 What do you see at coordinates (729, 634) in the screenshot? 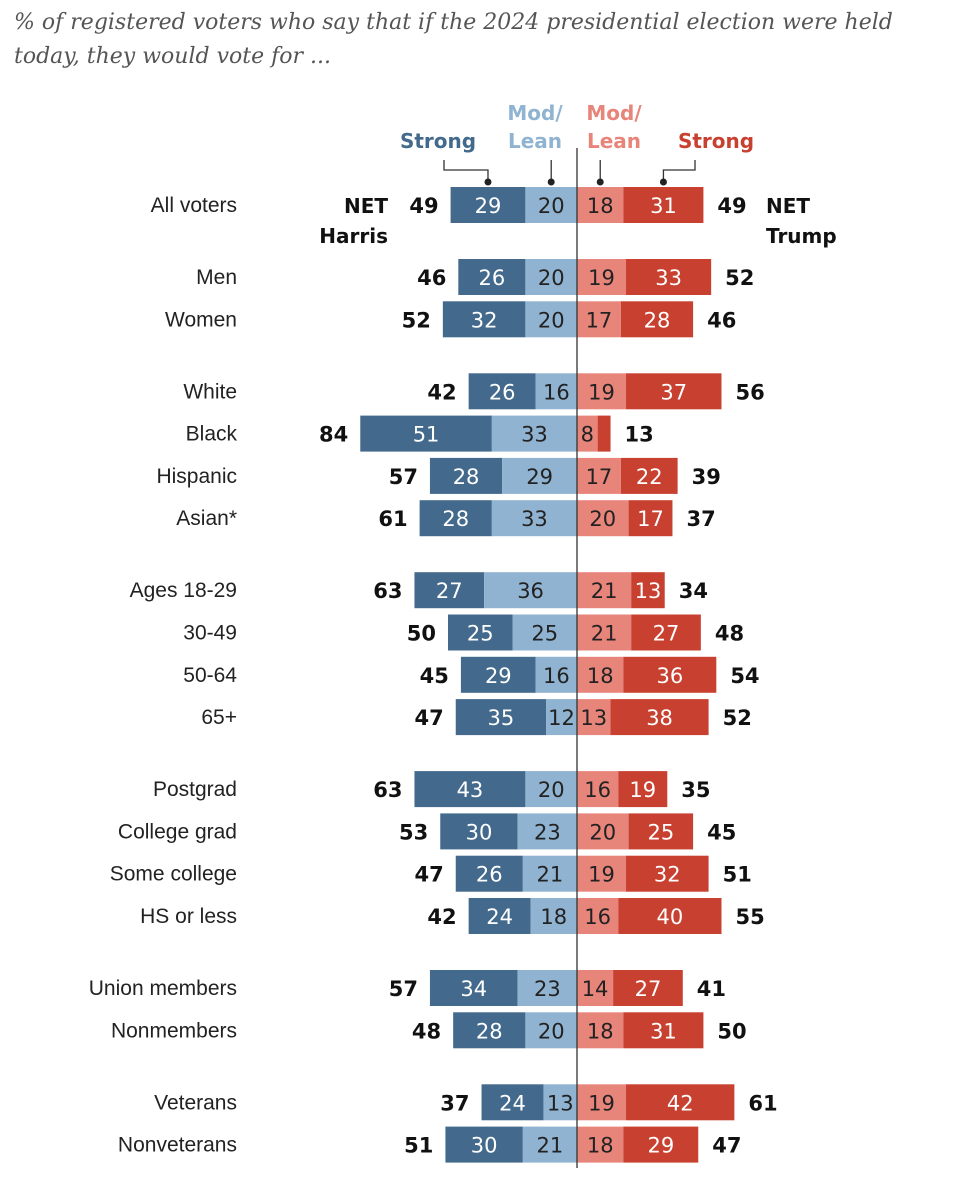
I see `net-trump-value: 48` at bounding box center [729, 634].